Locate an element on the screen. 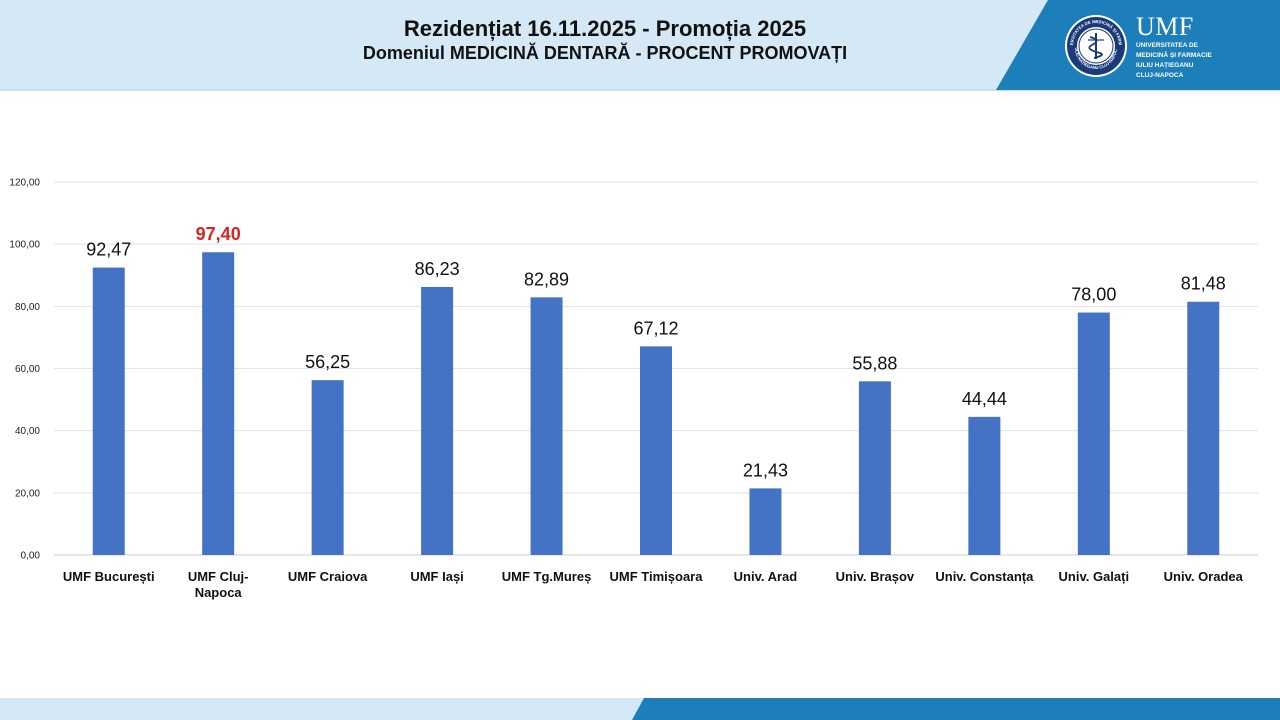 The image size is (1280, 720). y-tick-label: 80,00 is located at coordinates (27, 307).